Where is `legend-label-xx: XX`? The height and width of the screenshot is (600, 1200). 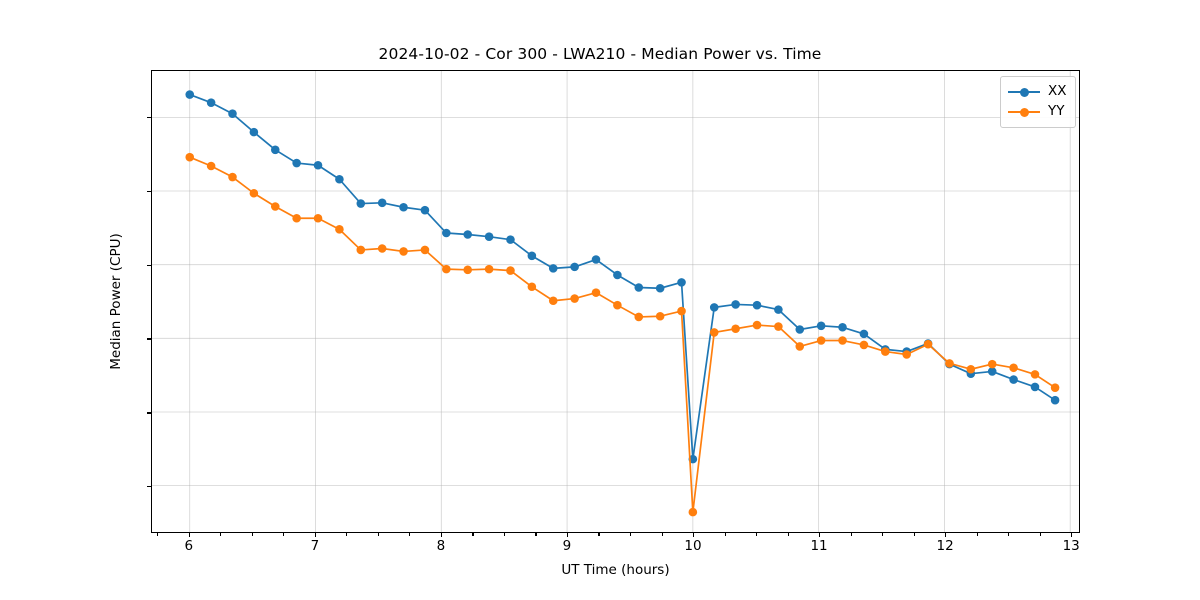 legend-label-xx: XX is located at coordinates (1057, 91).